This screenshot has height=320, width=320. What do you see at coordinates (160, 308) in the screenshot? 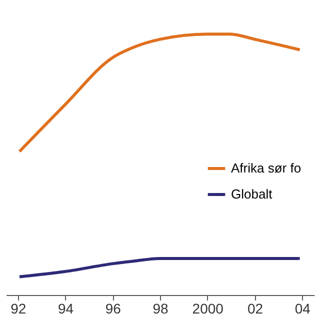
I see `x-tick-label: 98` at bounding box center [160, 308].